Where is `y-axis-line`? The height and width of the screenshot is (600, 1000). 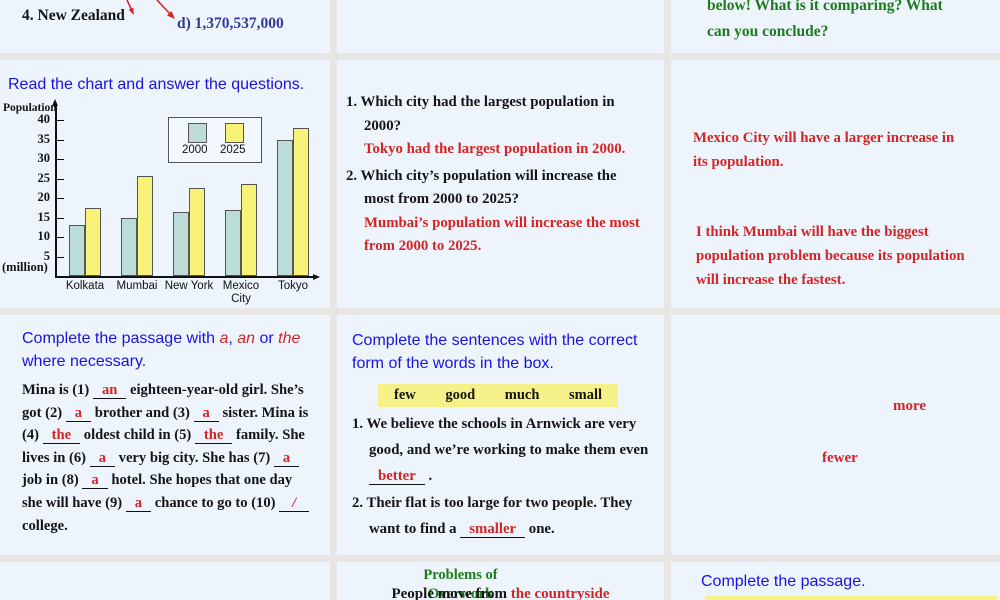
y-axis-line is located at coordinates (56, 191).